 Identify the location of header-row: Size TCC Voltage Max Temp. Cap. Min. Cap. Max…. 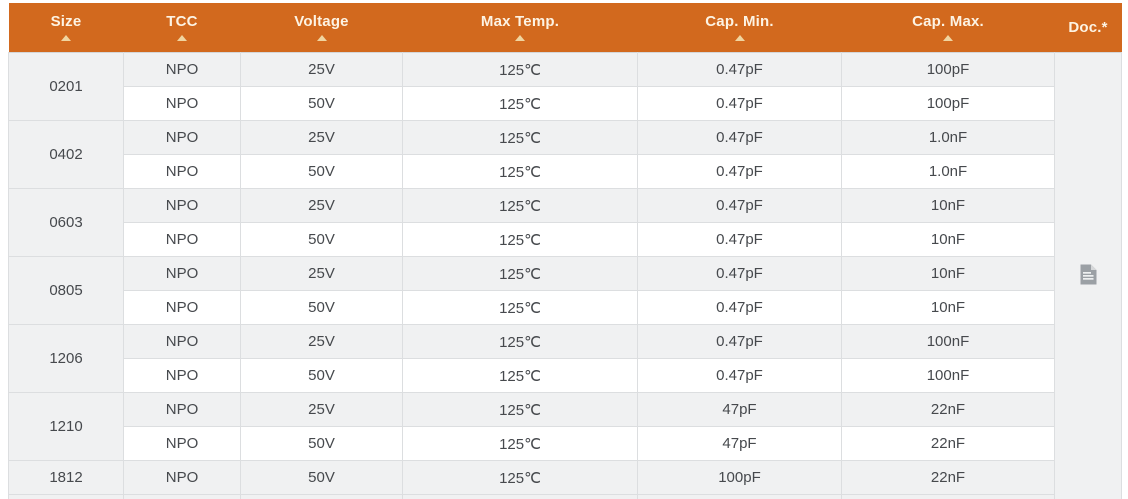
(565, 28).